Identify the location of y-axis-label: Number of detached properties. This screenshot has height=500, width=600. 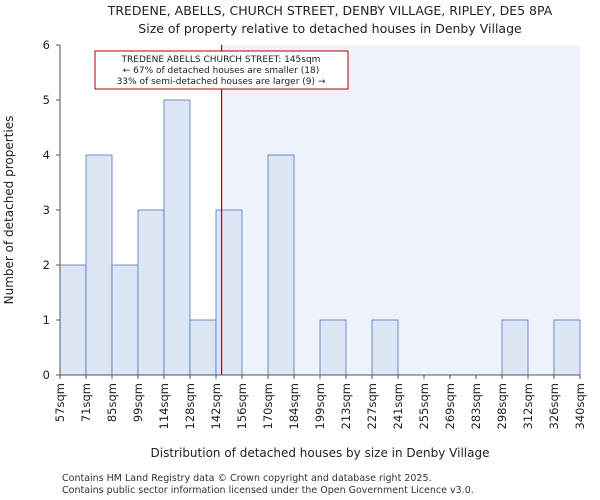
(9, 210).